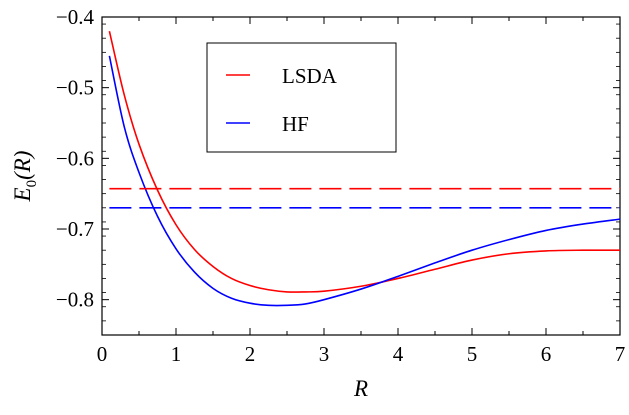  What do you see at coordinates (472, 354) in the screenshot?
I see `x-tick-label: 5` at bounding box center [472, 354].